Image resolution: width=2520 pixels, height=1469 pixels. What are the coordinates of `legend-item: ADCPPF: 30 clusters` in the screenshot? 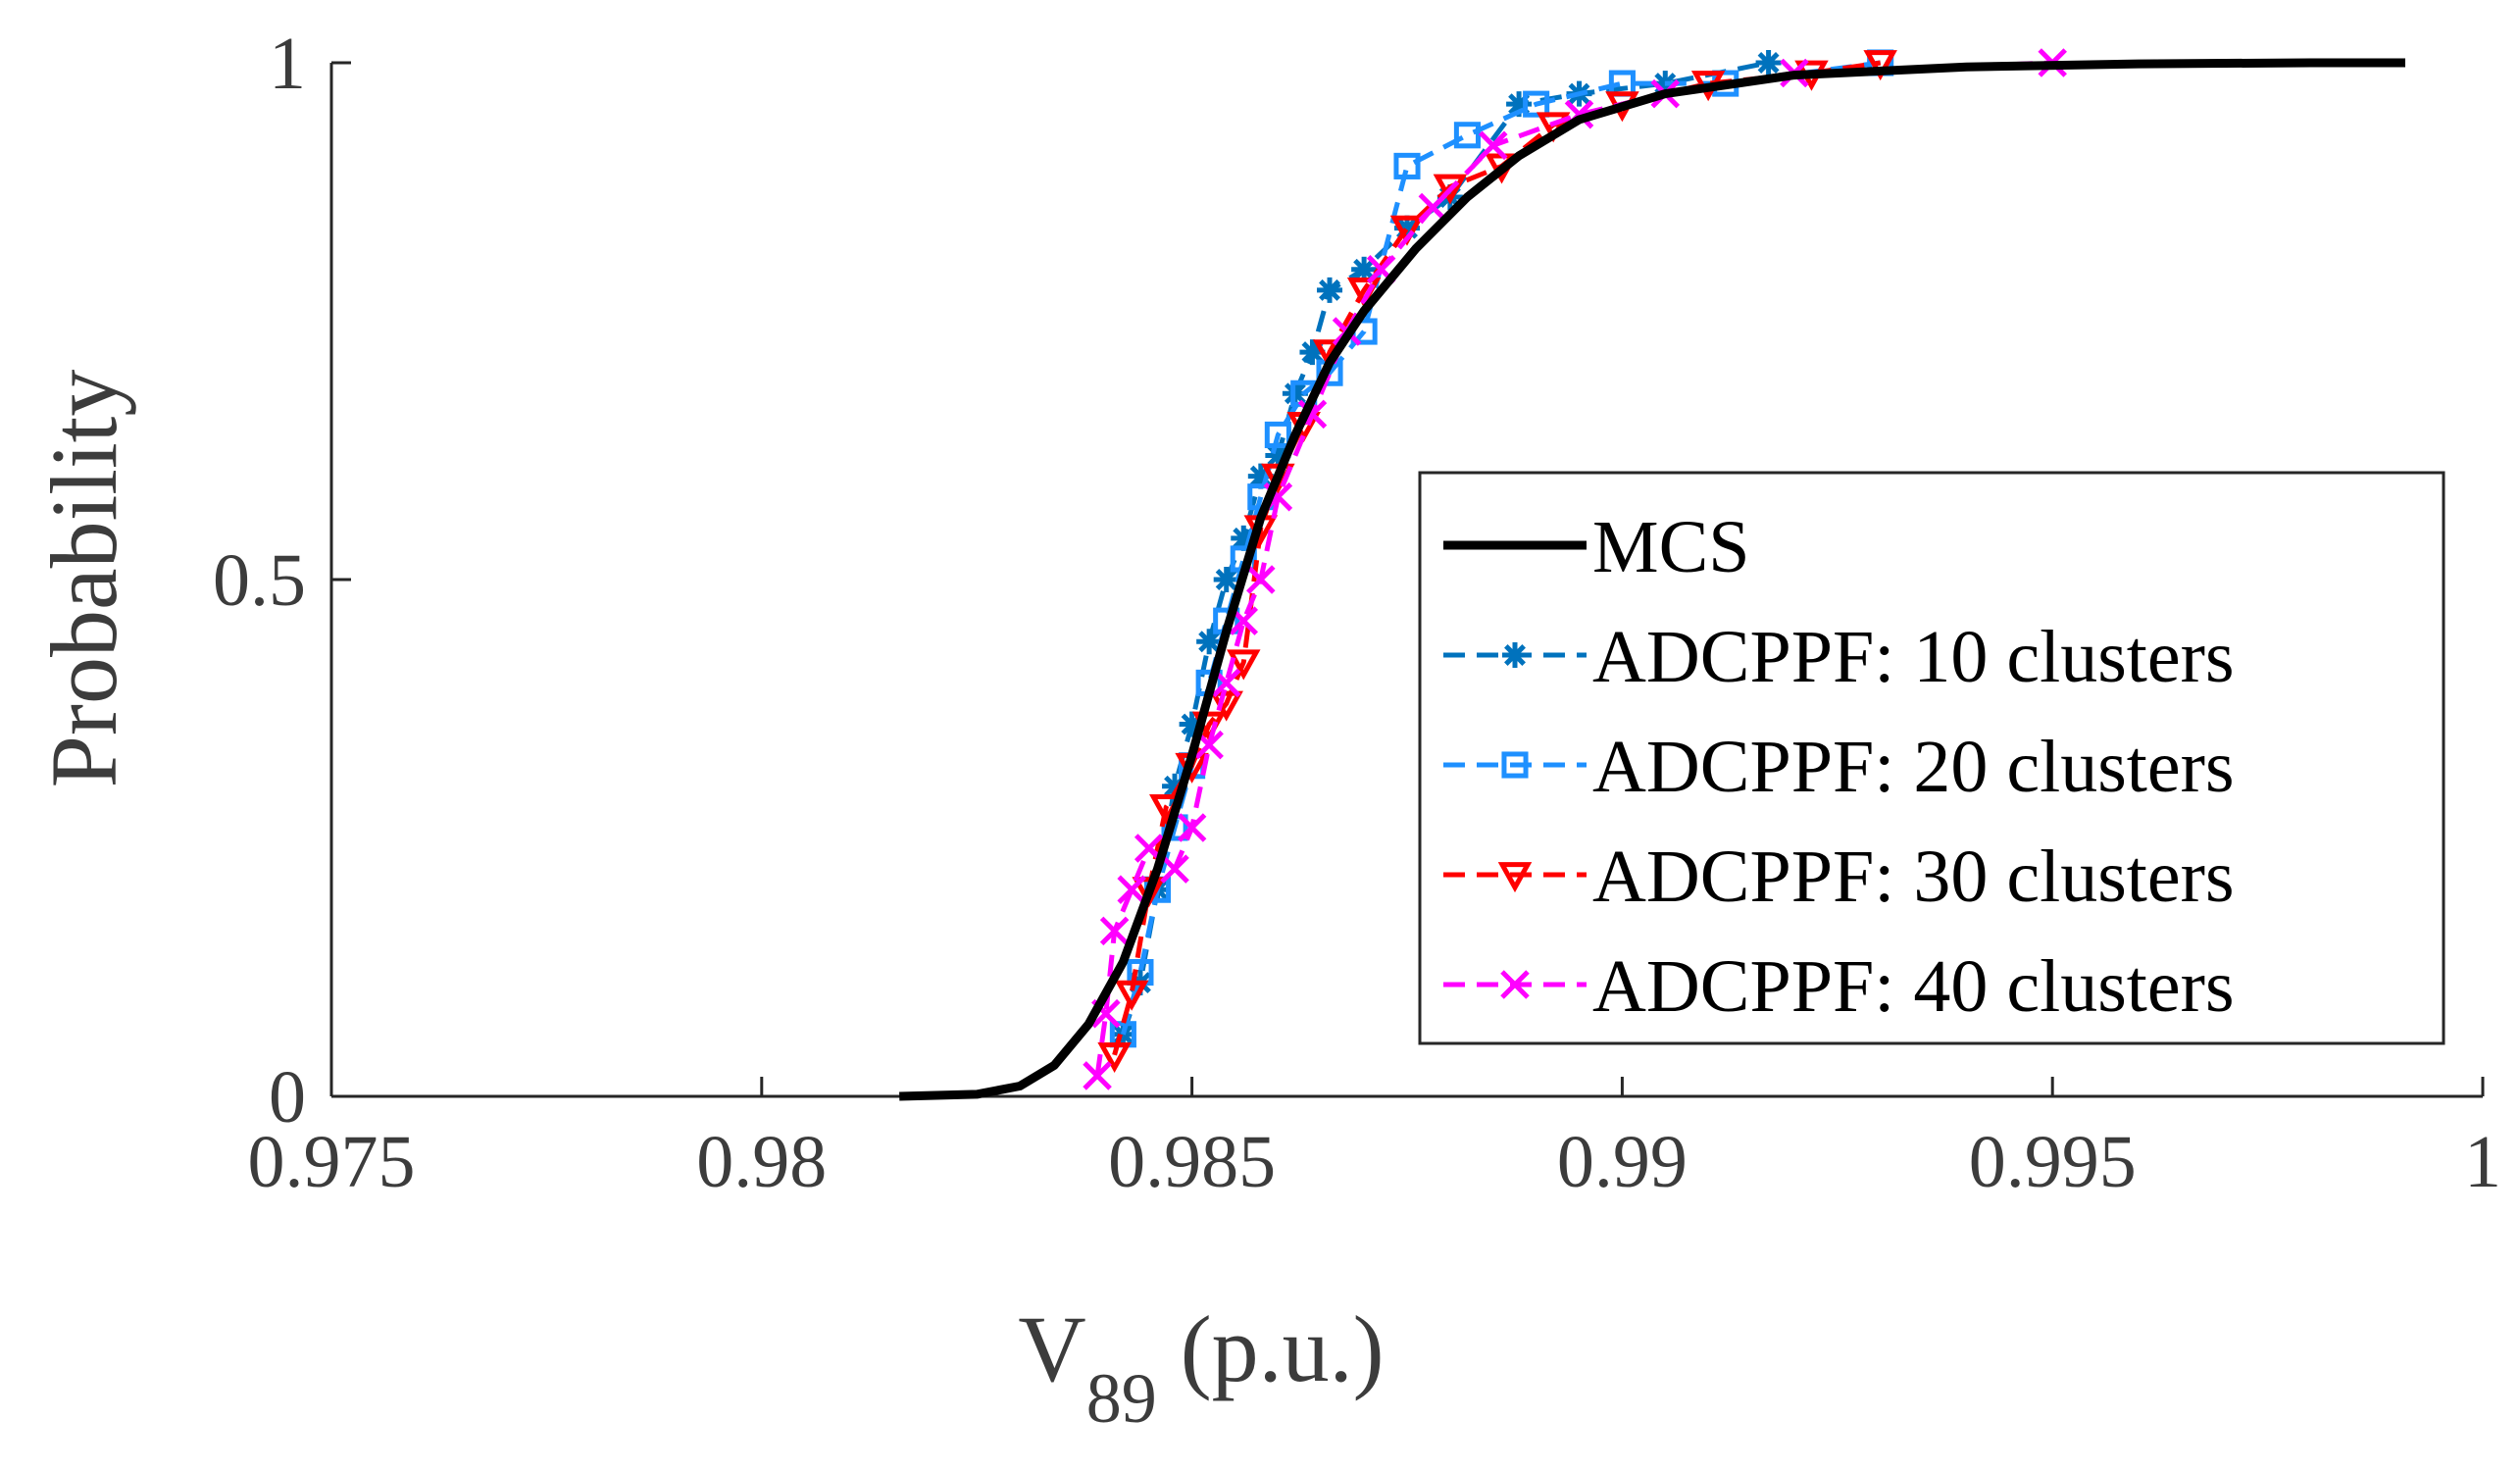 It's located at (1839, 877).